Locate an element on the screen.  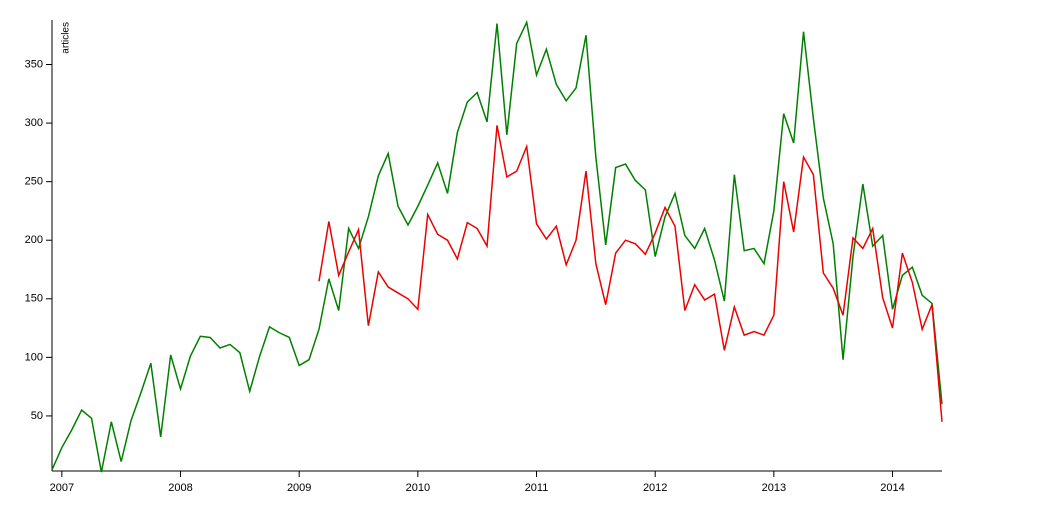
y-tick-label: 300 is located at coordinates (34, 123).